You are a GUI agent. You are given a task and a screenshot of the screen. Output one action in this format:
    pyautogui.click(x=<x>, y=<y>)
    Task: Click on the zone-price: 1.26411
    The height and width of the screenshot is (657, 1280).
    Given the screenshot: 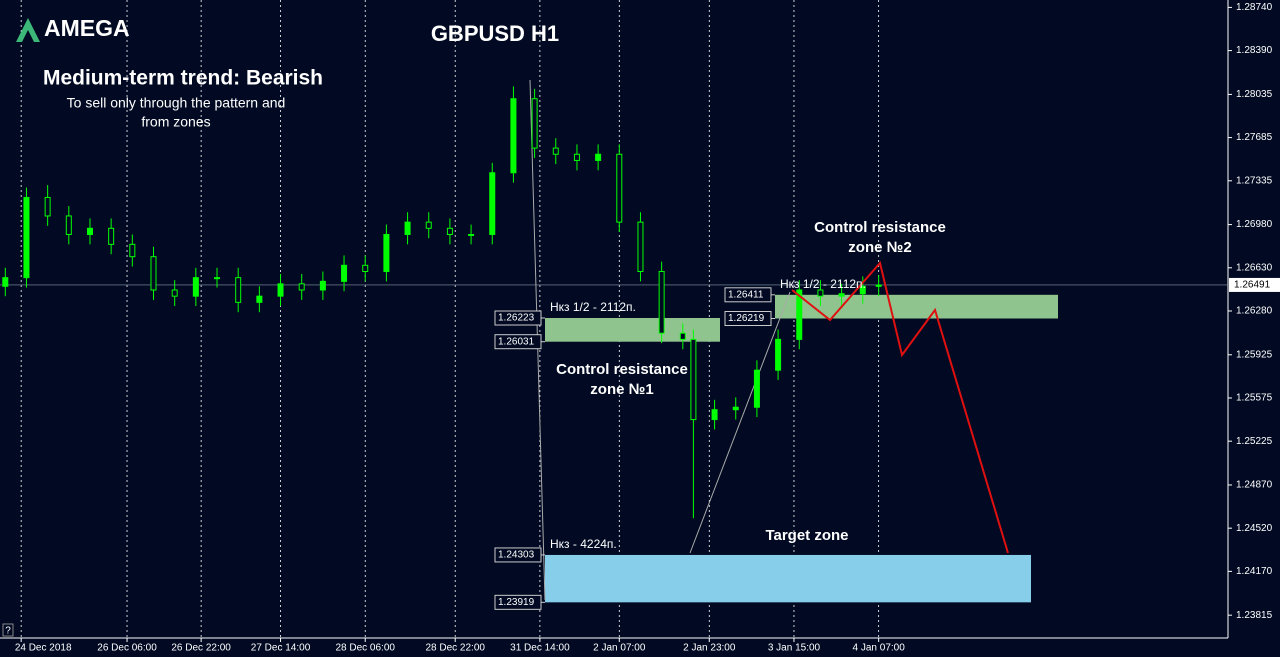 What is the action you would take?
    pyautogui.click(x=746, y=294)
    